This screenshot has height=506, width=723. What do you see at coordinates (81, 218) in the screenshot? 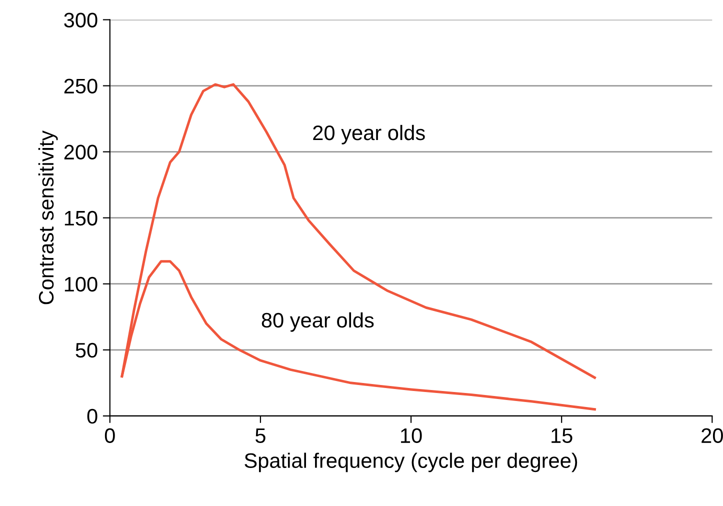
I see `y-tick-label: 150` at bounding box center [81, 218].